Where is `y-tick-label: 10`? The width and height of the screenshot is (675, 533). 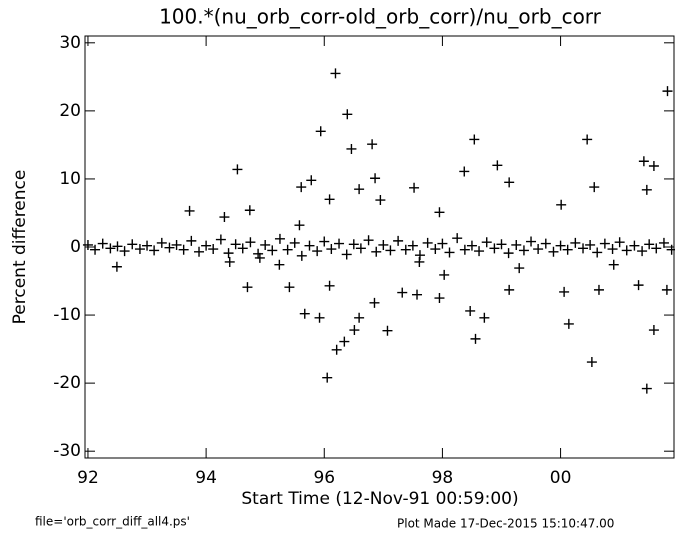
y-tick-label: 10 is located at coordinates (70, 179).